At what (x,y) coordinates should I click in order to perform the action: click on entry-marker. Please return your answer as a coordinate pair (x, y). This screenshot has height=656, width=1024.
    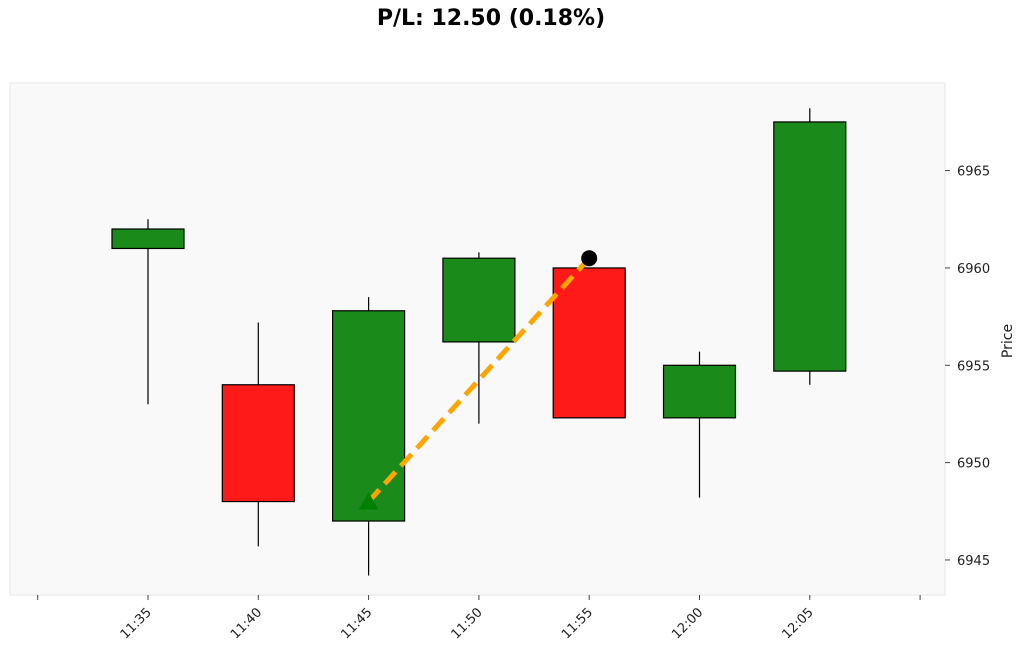
    Looking at the image, I should click on (368, 501).